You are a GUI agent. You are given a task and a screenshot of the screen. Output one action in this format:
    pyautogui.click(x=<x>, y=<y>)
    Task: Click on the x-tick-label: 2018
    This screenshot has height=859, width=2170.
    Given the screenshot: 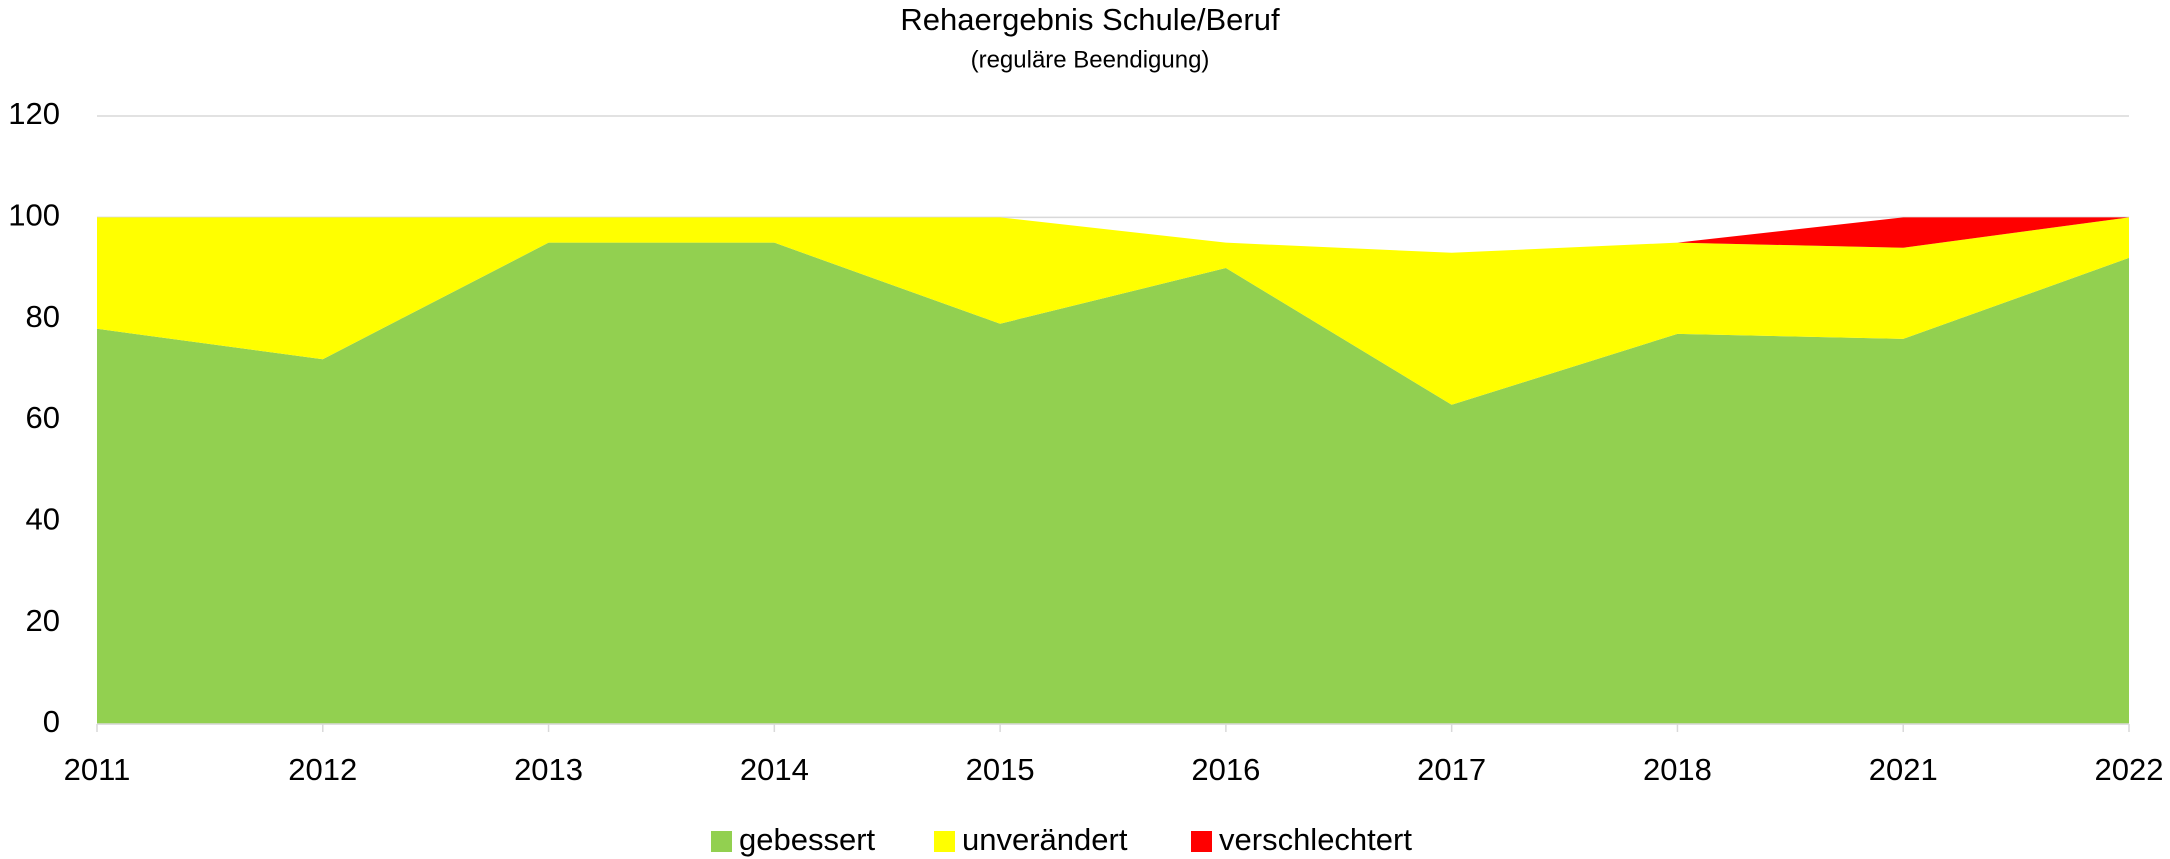 What is the action you would take?
    pyautogui.click(x=1677, y=769)
    